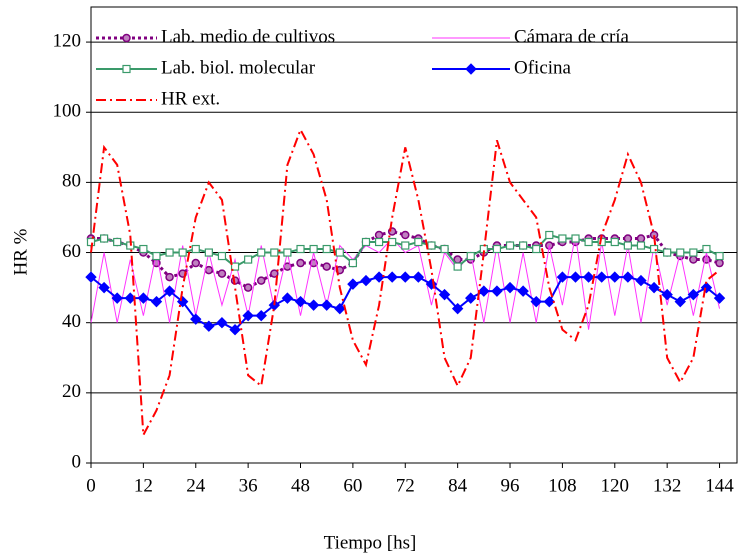 The height and width of the screenshot is (558, 740). What do you see at coordinates (67, 111) in the screenshot?
I see `y-tick-label: 100` at bounding box center [67, 111].